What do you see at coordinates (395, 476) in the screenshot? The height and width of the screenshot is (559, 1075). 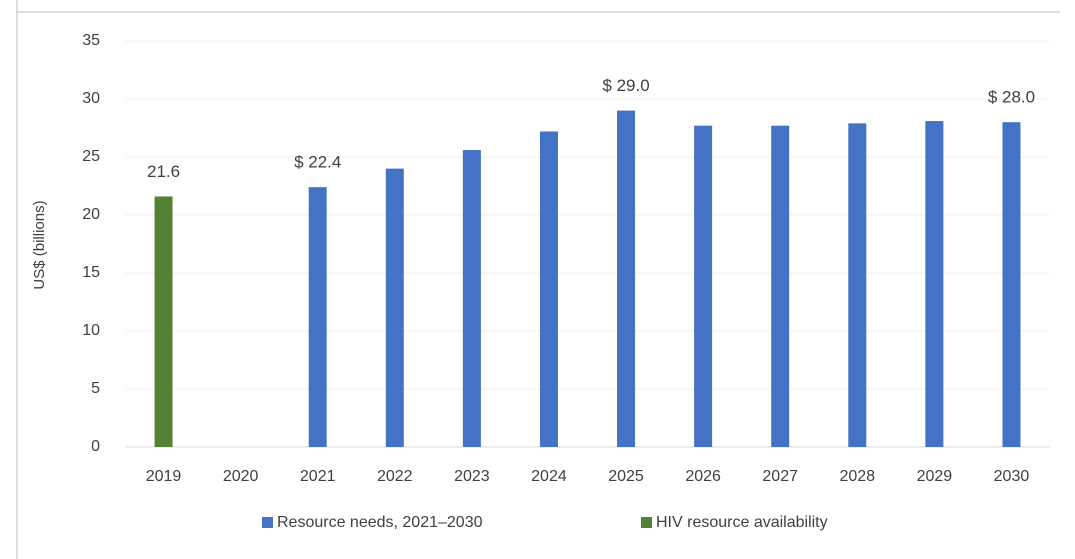 I see `x-tick-label: 2022` at bounding box center [395, 476].